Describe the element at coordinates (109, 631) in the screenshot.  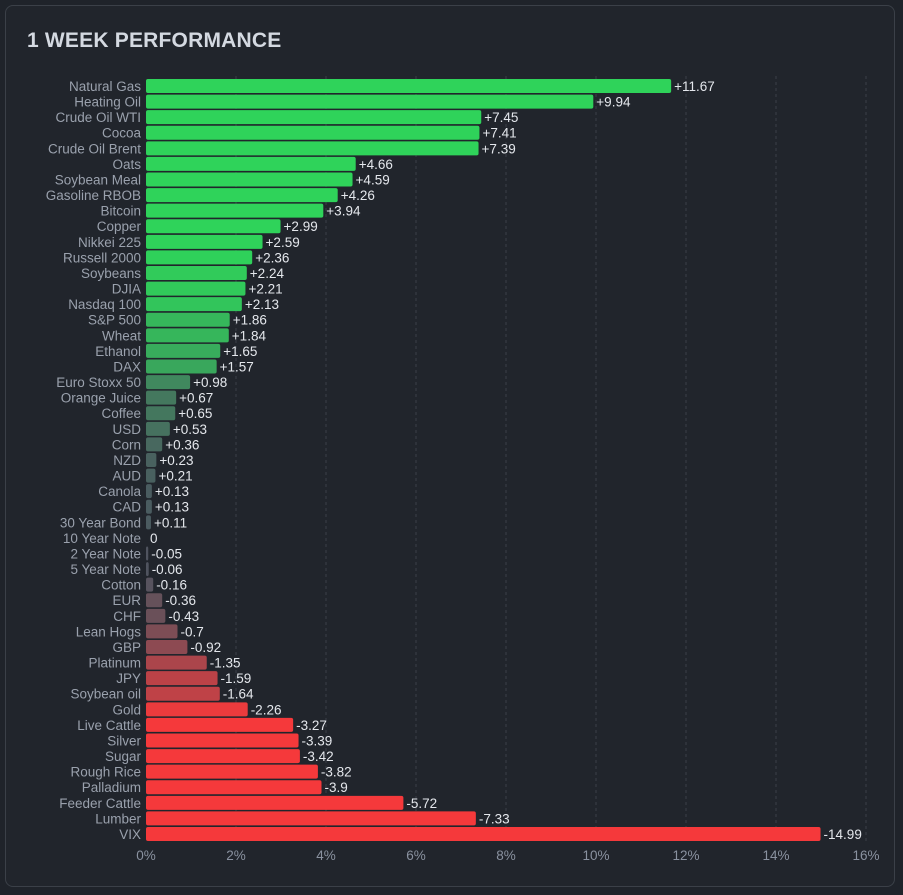
I see `category-label: Lean Hogs` at that location.